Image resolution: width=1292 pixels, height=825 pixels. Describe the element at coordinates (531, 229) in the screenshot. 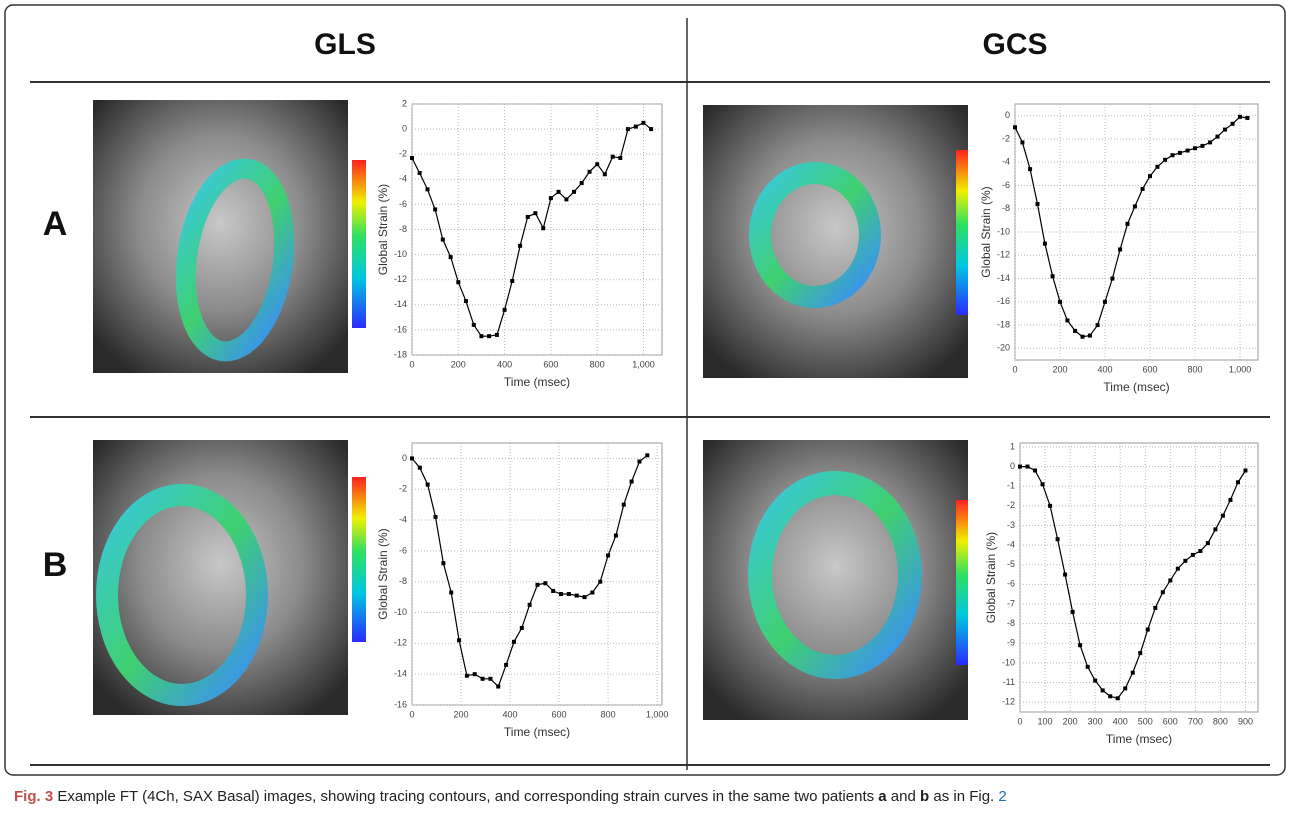

I see `strain-curve` at that location.